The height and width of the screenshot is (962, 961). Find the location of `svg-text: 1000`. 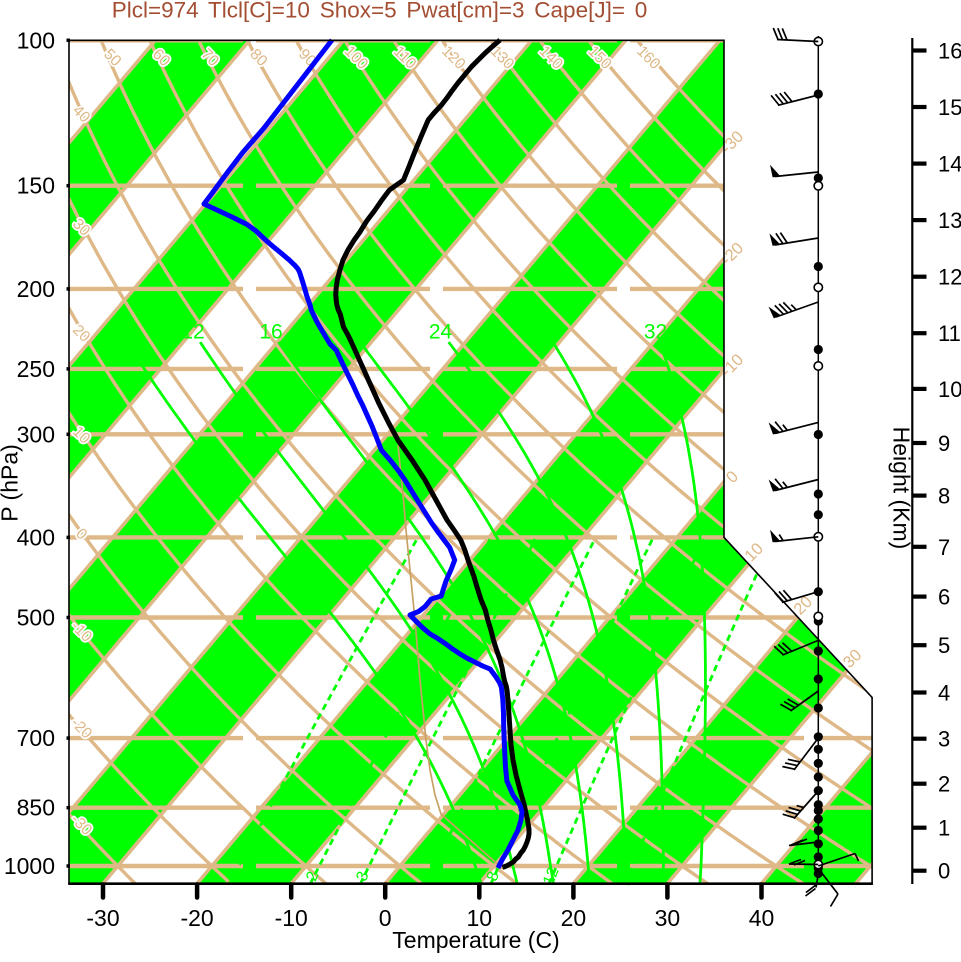

svg-text: 1000 is located at coordinates (29, 866).